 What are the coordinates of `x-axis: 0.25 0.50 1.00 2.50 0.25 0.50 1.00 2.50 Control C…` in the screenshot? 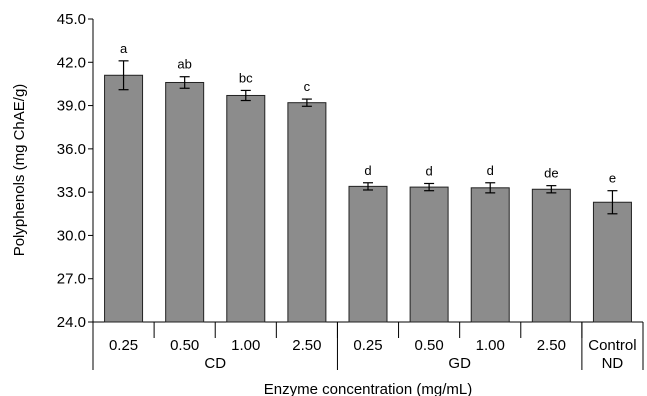 It's located at (368, 346).